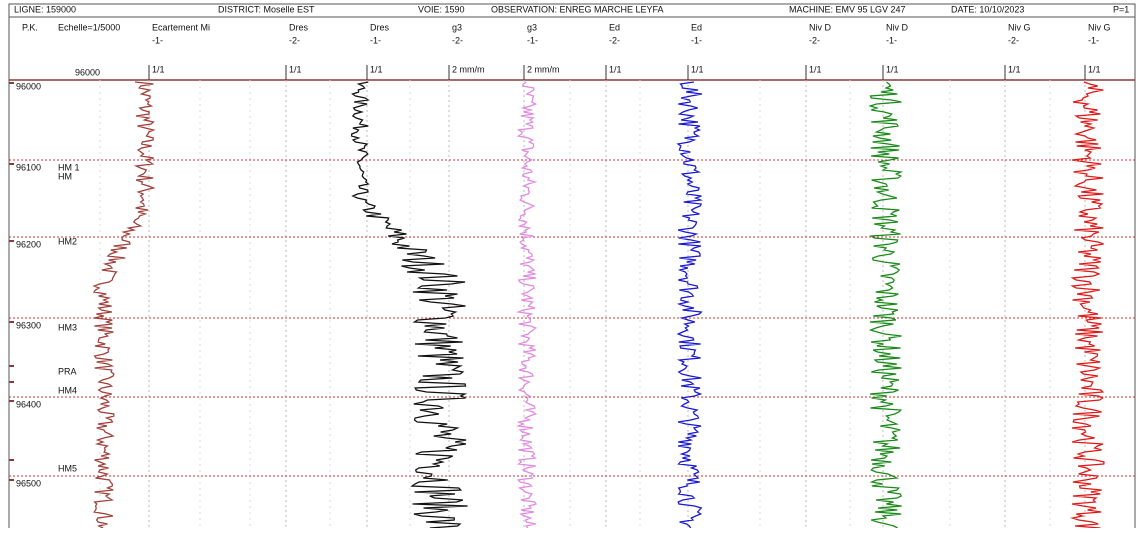  I want to click on column-name: Ecartement Mi, so click(181, 27).